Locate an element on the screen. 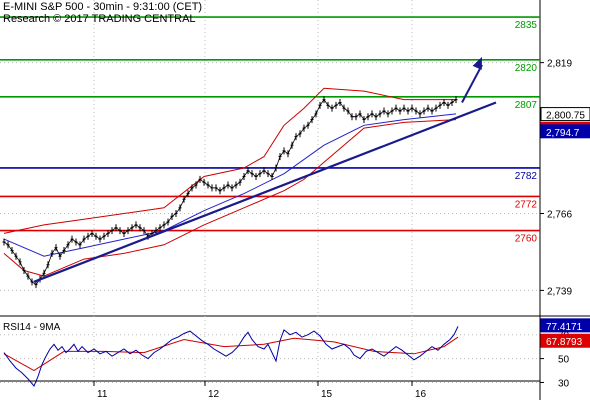  y-tick-label: 2,819 is located at coordinates (559, 64).